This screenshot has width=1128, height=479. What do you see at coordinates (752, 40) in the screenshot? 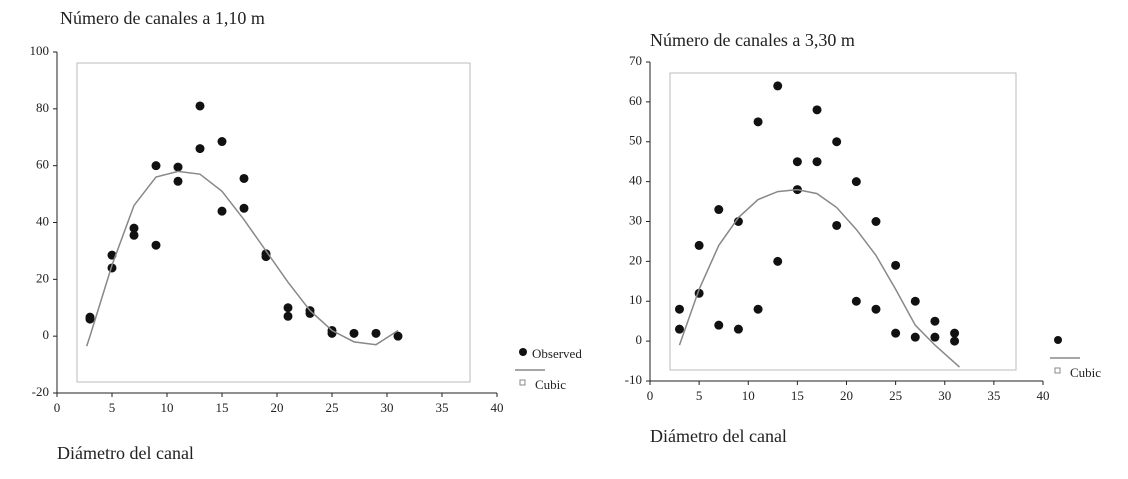
I see `chart-title: Número de canales a 3,30 m` at bounding box center [752, 40].